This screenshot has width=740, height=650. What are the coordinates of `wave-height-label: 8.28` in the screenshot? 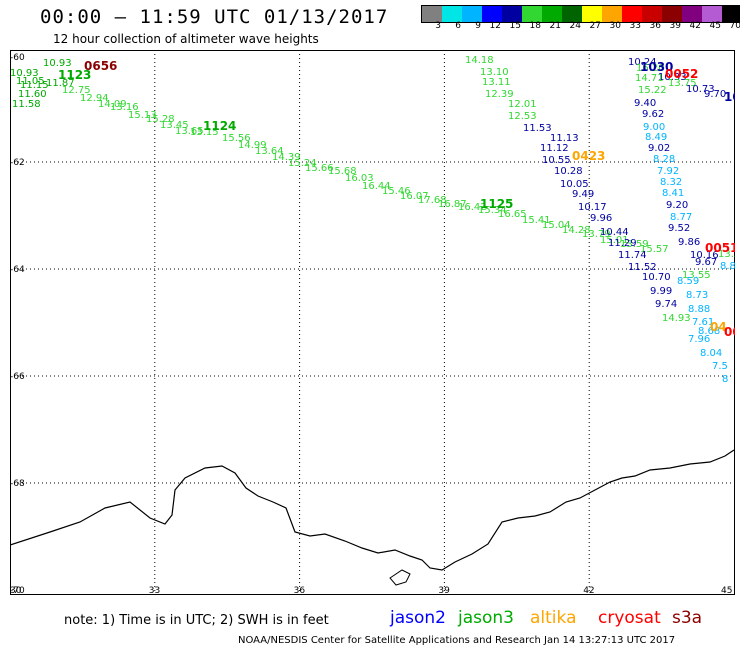 It's located at (664, 159).